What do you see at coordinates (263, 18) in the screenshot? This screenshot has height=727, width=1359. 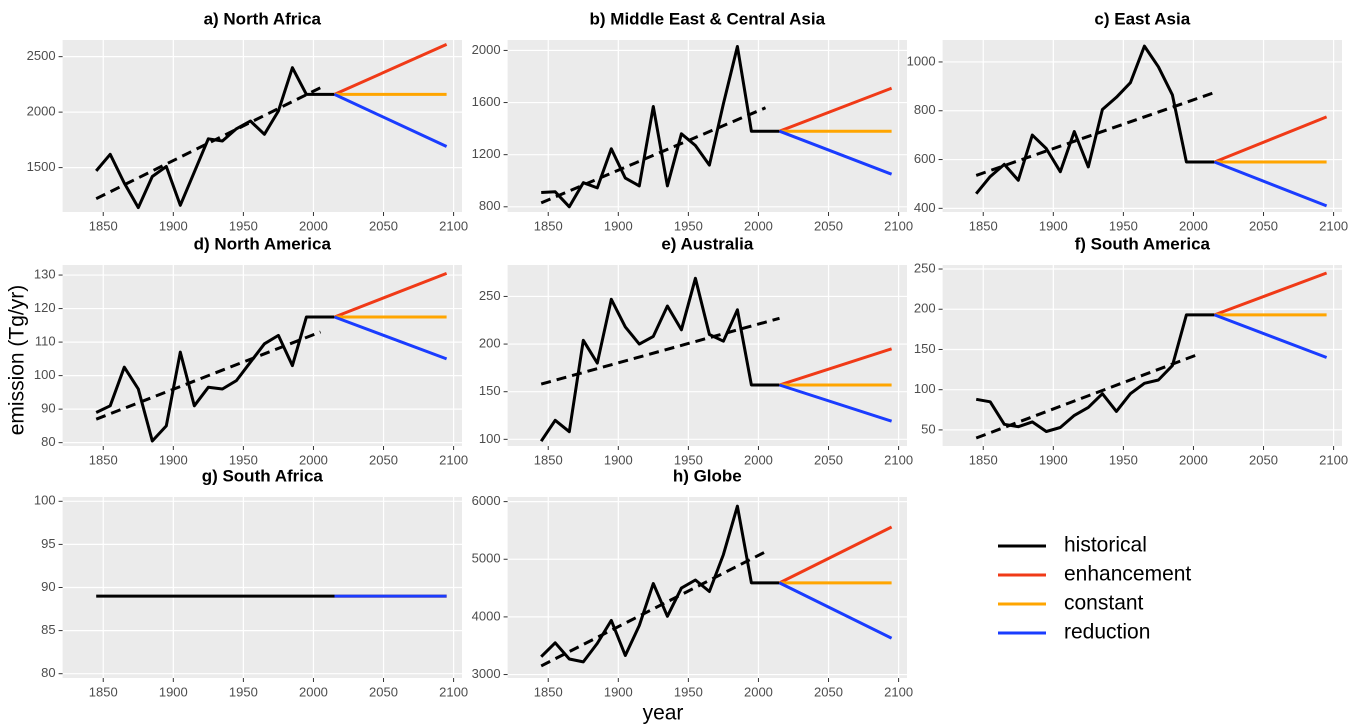 I see `panel-title: a) North Africa` at bounding box center [263, 18].